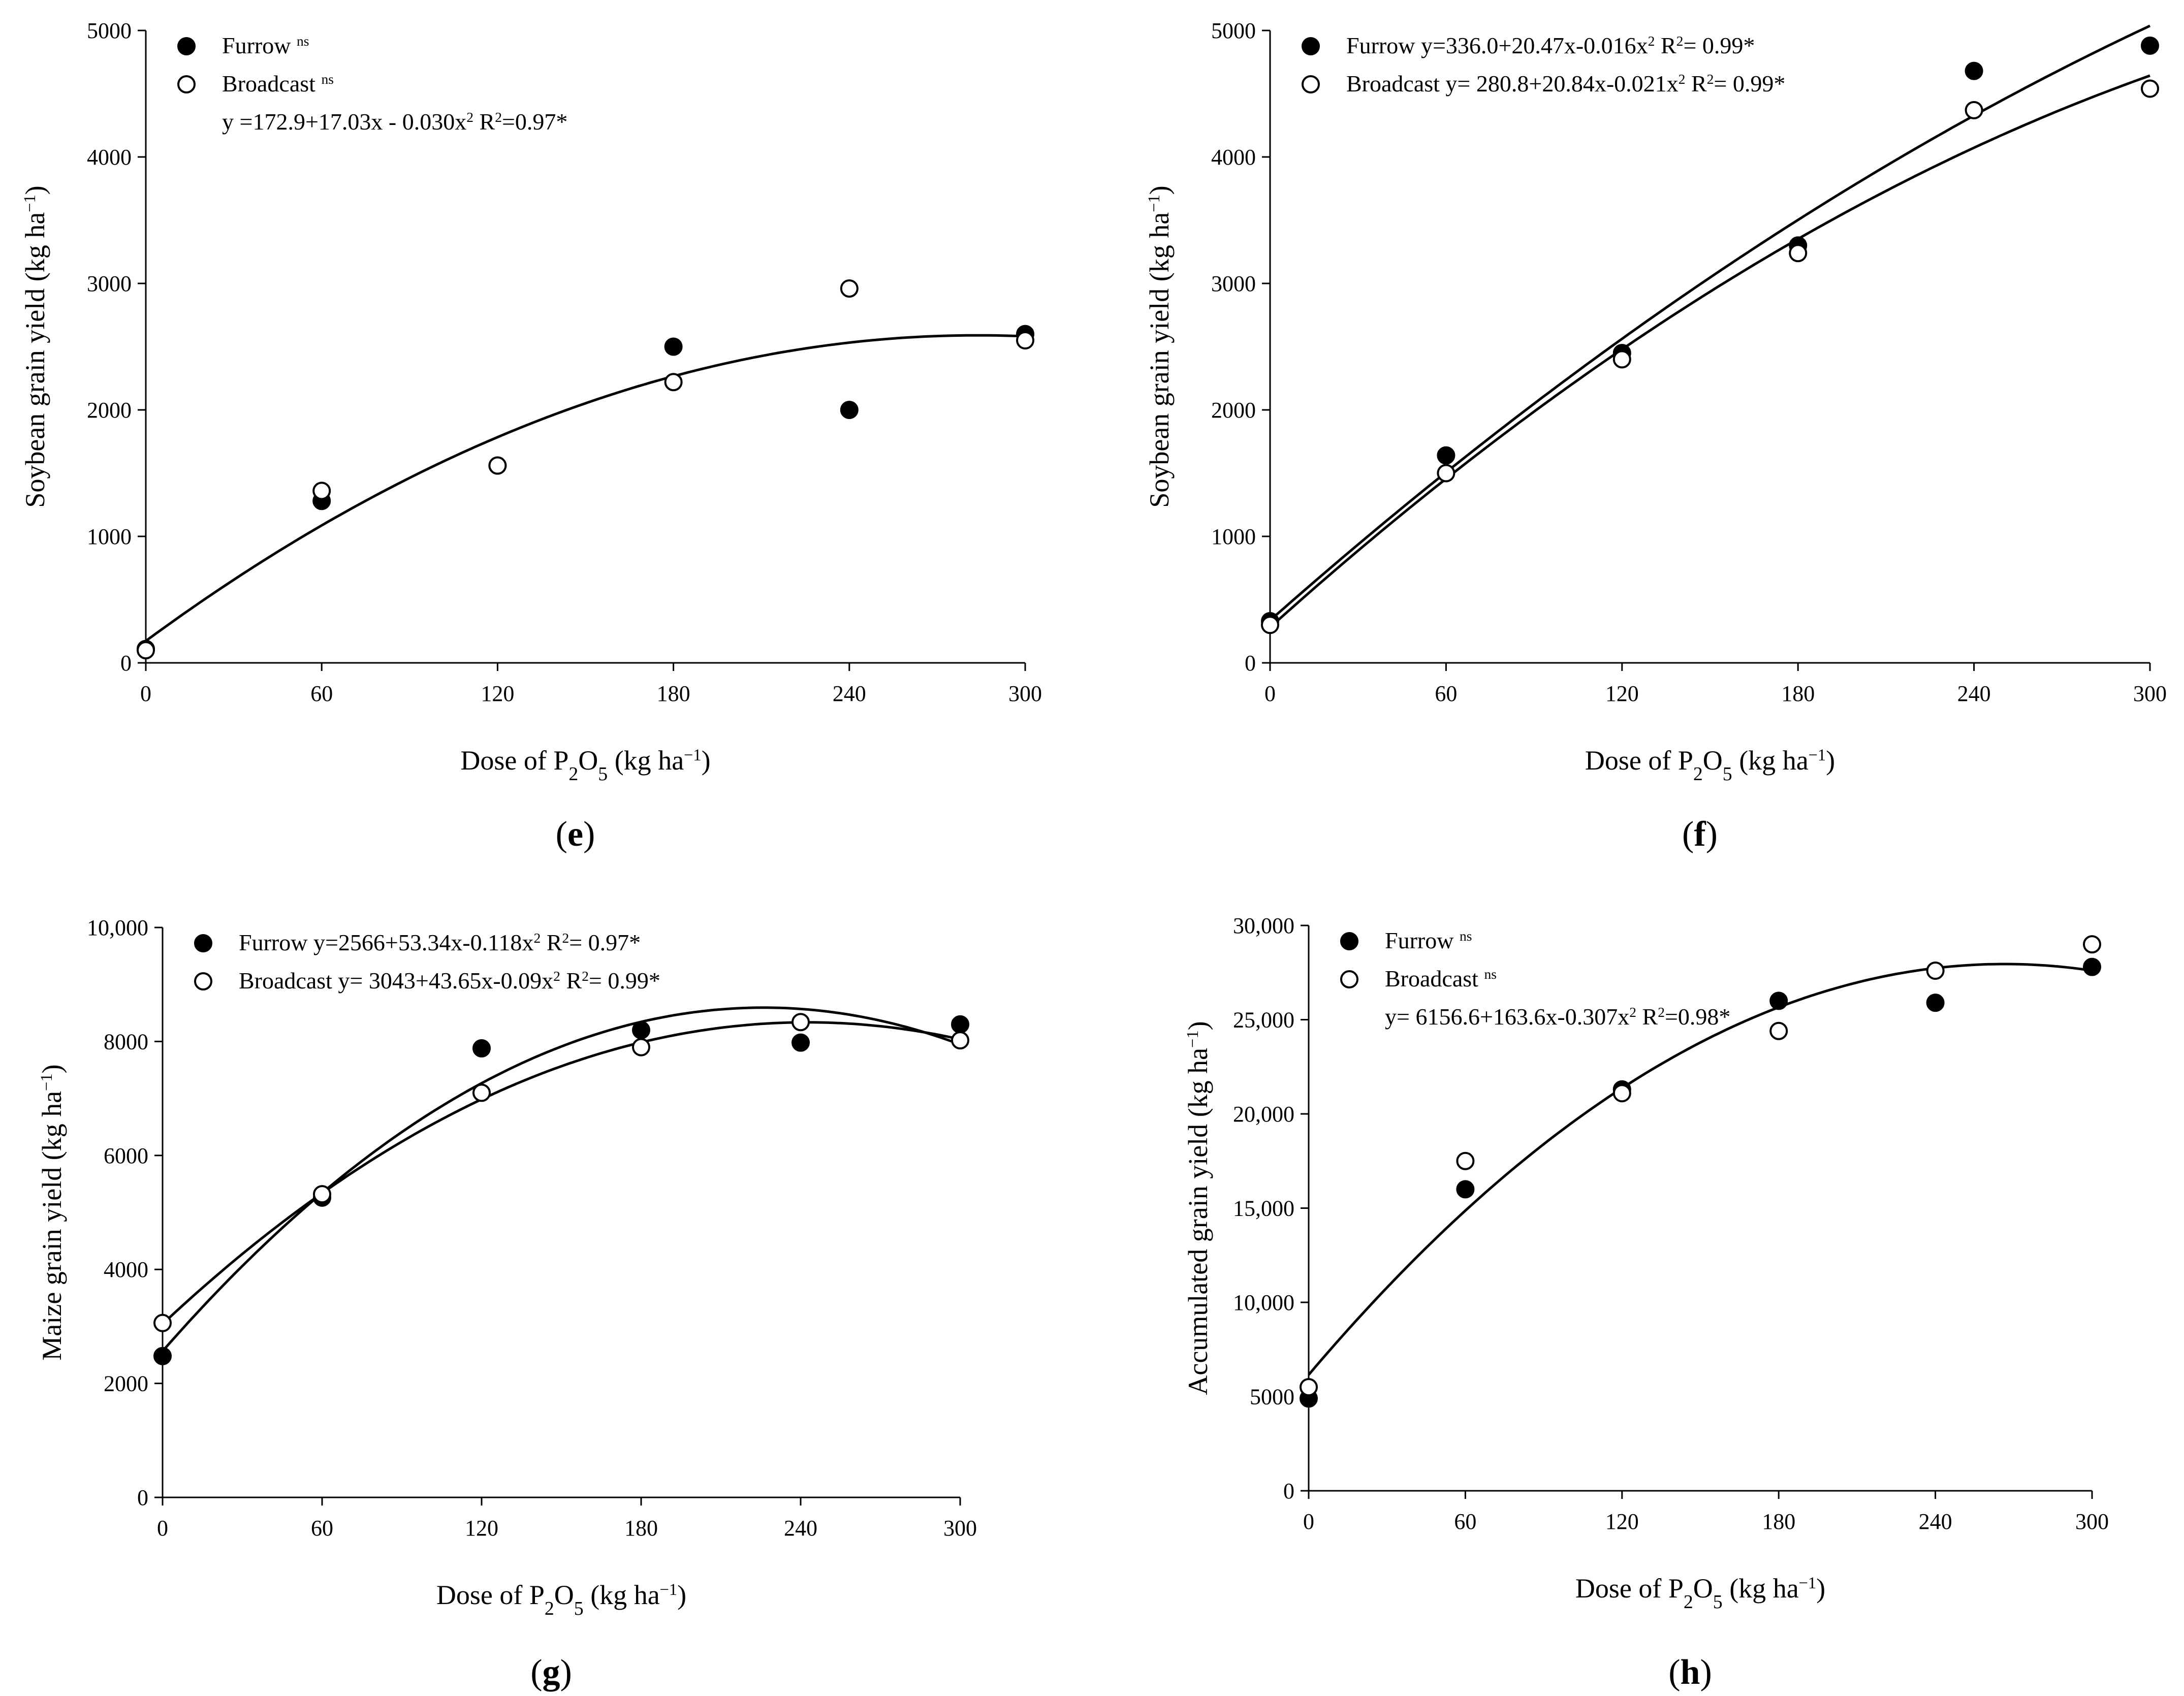 This screenshot has height=1696, width=2184. What do you see at coordinates (440, 942) in the screenshot?
I see `legend-entry: Furrow y=2566+53.34x-0.118x2 R2= 0.97*` at bounding box center [440, 942].